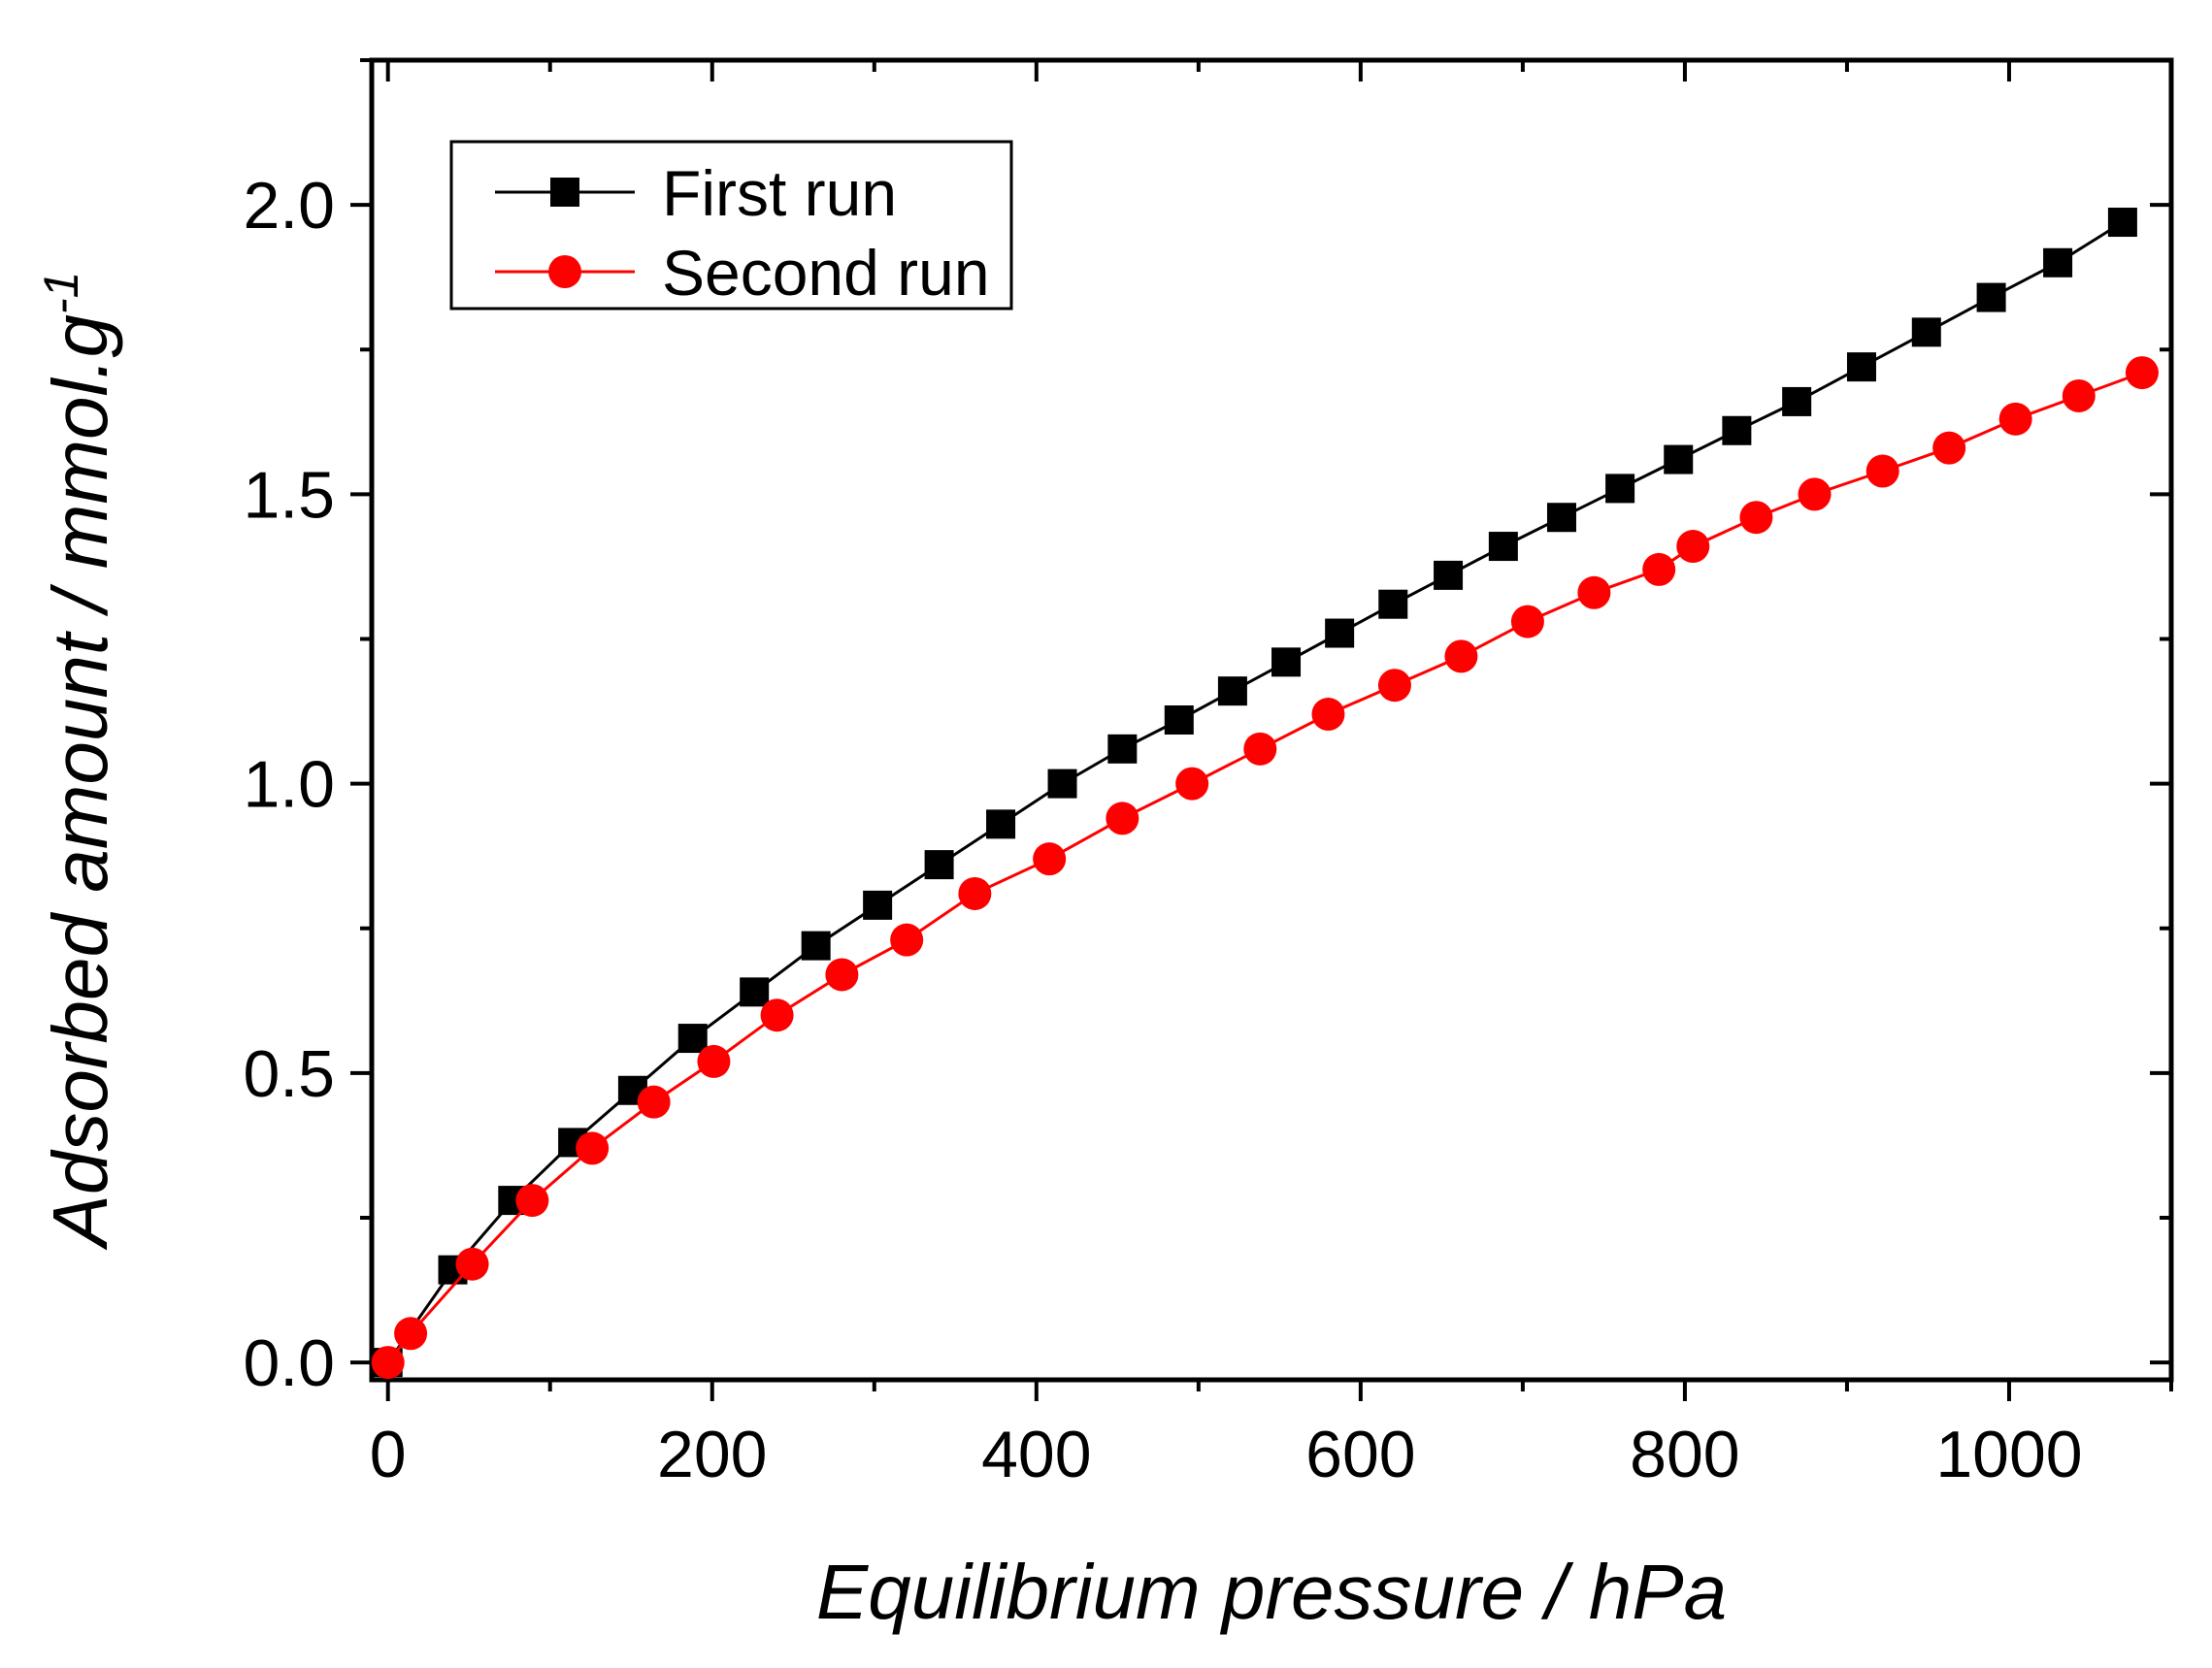  I want to click on legend-label: Second run, so click(826, 273).